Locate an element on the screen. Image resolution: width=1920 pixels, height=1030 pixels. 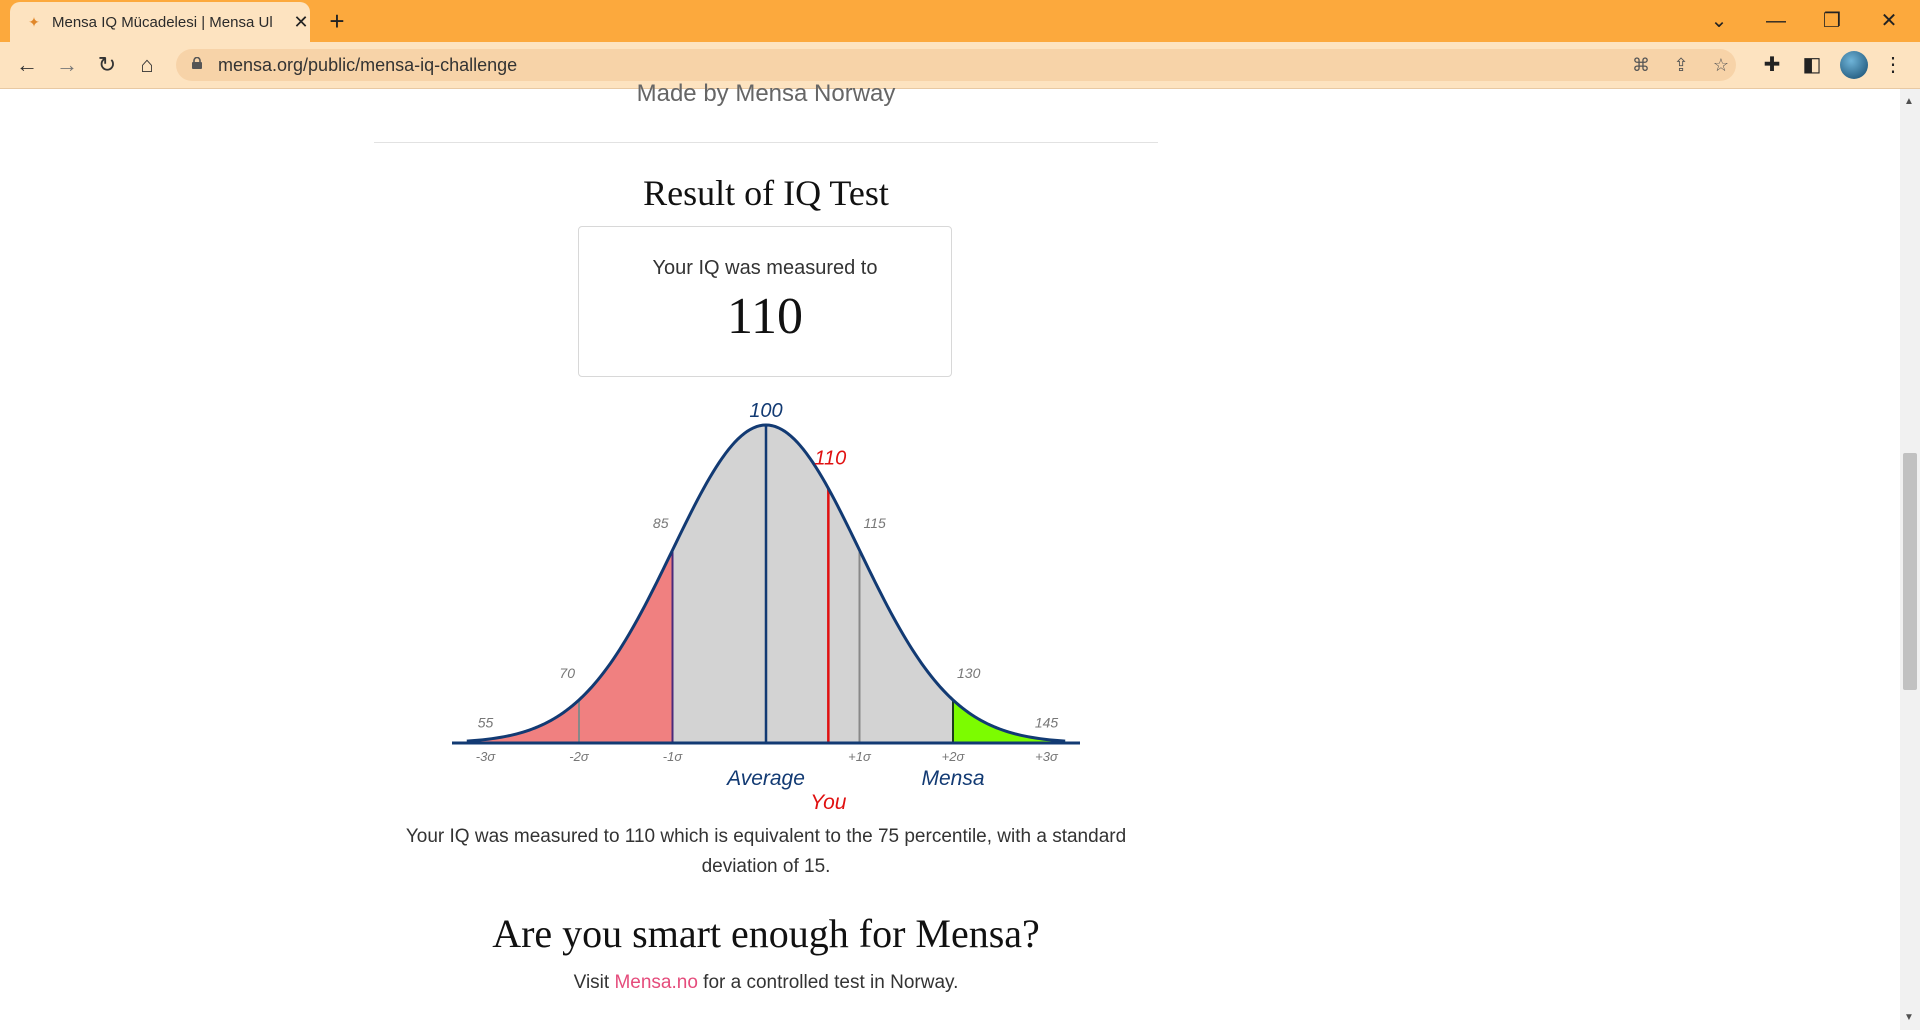
share-icon: ⇪ is located at coordinates (1681, 65).